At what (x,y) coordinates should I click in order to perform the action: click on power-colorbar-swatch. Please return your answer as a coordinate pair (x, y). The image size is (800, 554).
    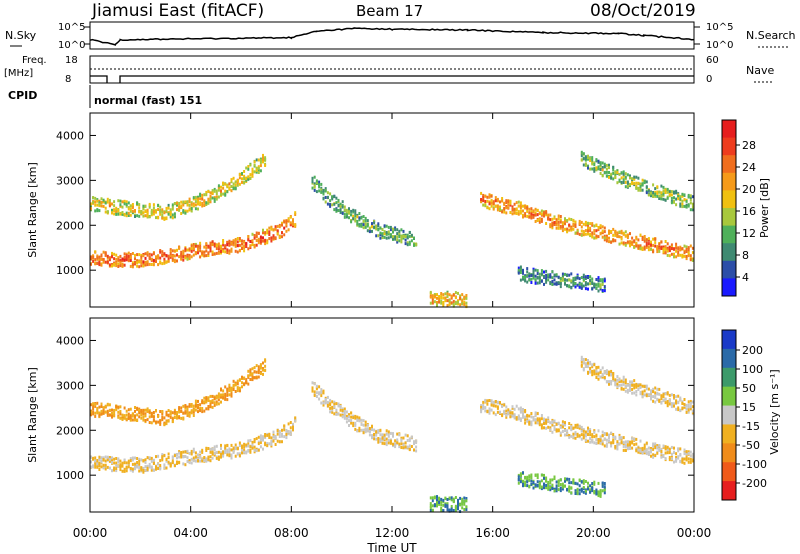
    Looking at the image, I should click on (729, 269).